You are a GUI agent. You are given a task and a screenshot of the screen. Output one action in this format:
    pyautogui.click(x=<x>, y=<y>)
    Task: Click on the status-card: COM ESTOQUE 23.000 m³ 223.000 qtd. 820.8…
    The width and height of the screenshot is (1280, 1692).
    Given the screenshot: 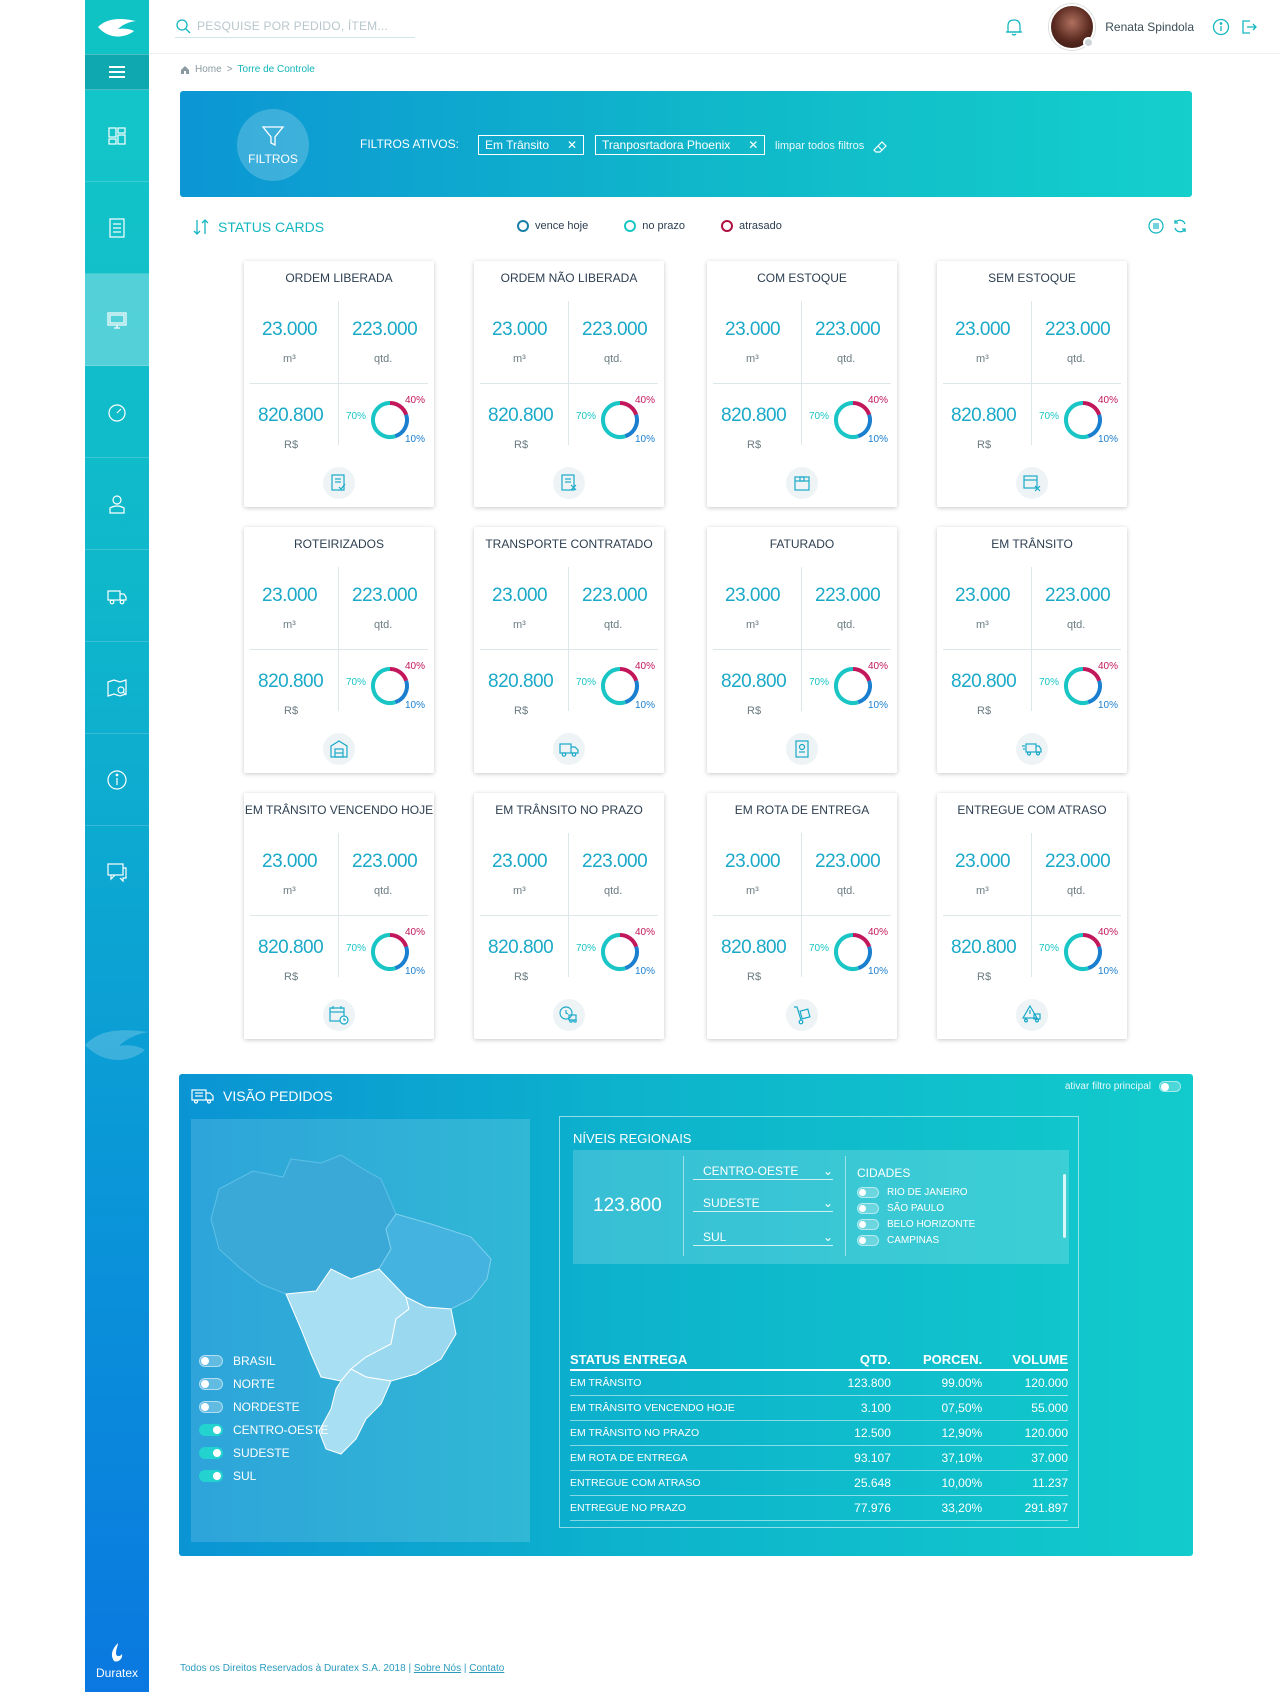 What is the action you would take?
    pyautogui.click(x=802, y=384)
    